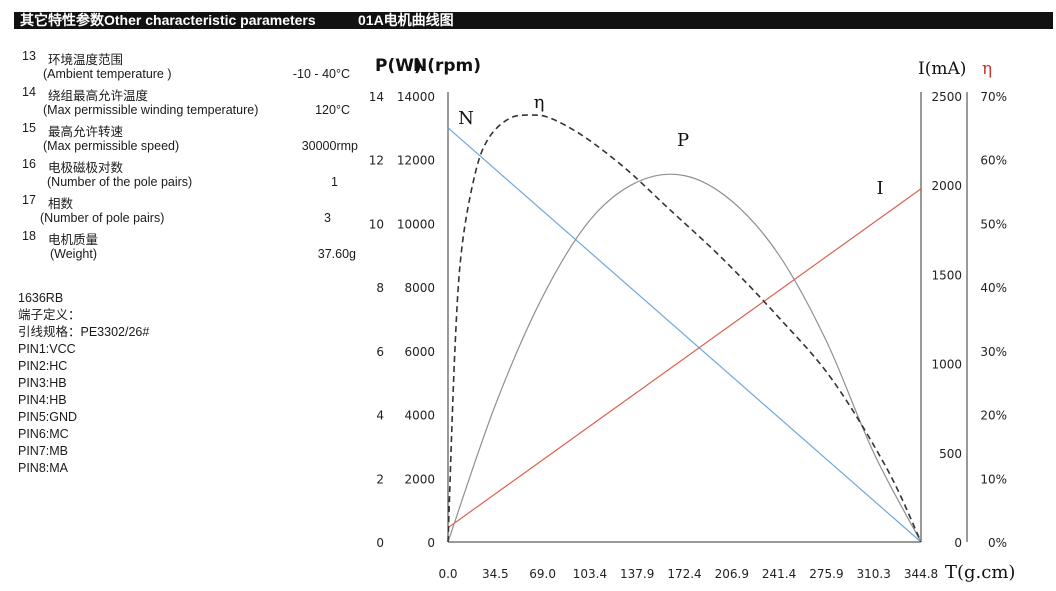  I want to click on eta-tick-label: 0%, so click(997, 543).